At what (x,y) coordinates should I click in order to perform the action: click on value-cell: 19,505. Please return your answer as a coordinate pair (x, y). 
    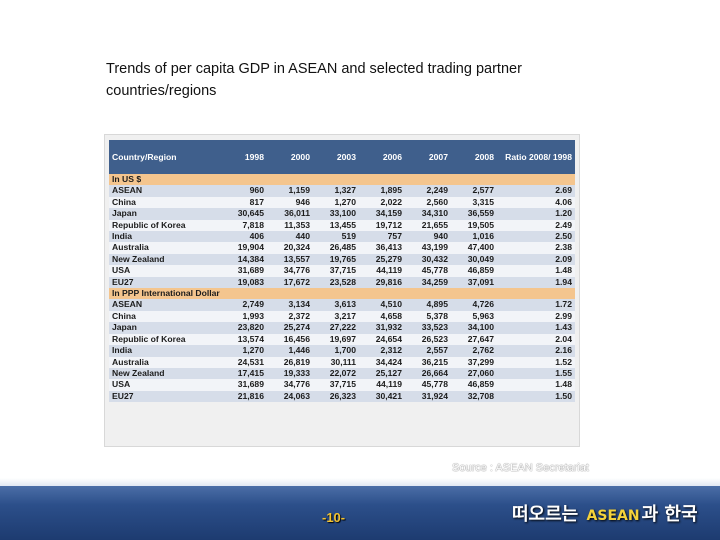
    Looking at the image, I should click on (474, 225).